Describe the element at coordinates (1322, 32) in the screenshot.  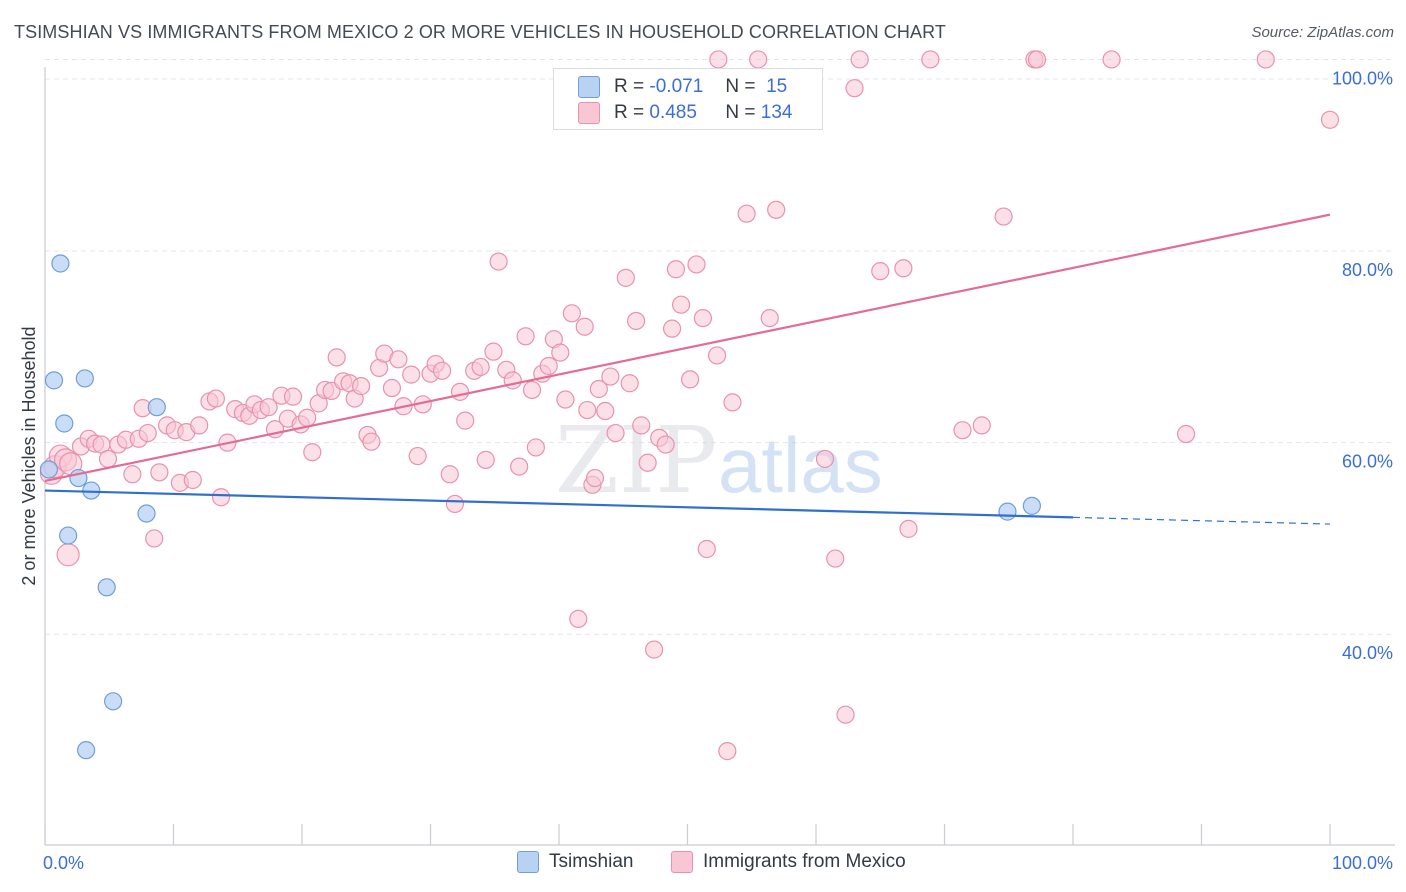
I see `source-label: Source: ZipAtlas.com` at that location.